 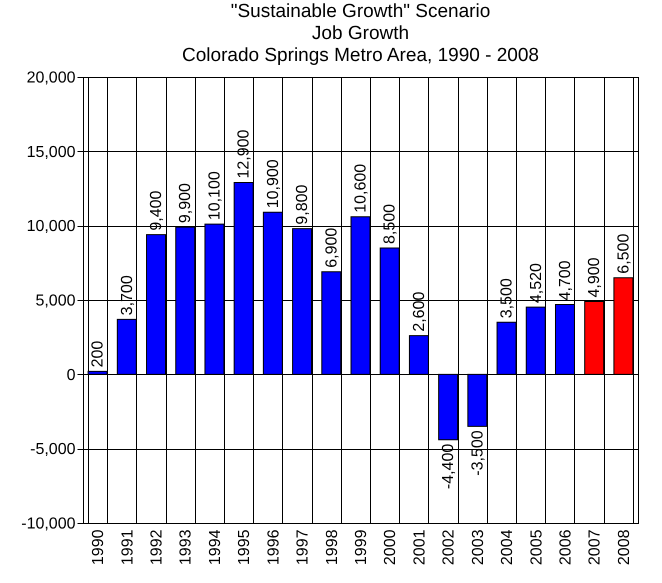 What do you see at coordinates (303, 547) in the screenshot?
I see `x-tick-label: 1997` at bounding box center [303, 547].